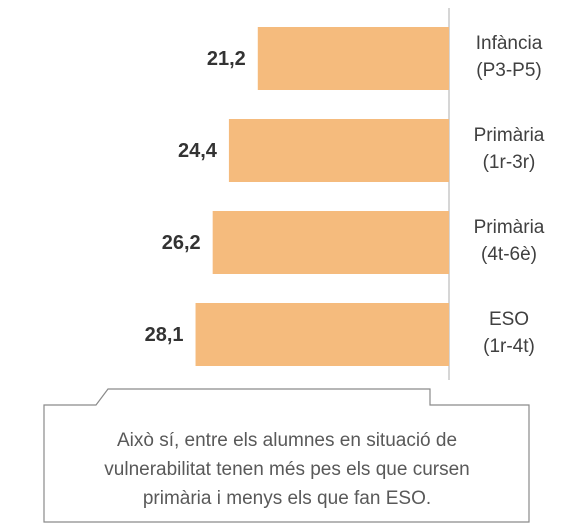 This screenshot has width=563, height=526. What do you see at coordinates (287, 498) in the screenshot?
I see `annotation-line: primària i menys els que fan ESO.` at bounding box center [287, 498].